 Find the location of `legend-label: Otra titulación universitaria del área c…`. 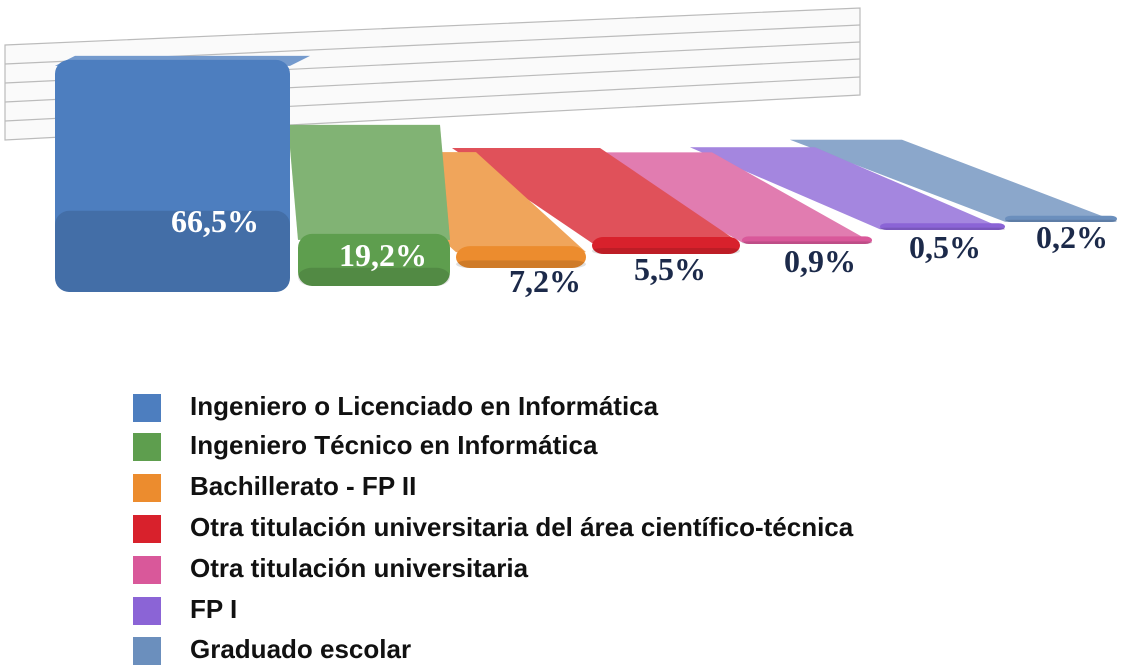

legend-label: Otra titulación universitaria del área c… is located at coordinates (522, 527).